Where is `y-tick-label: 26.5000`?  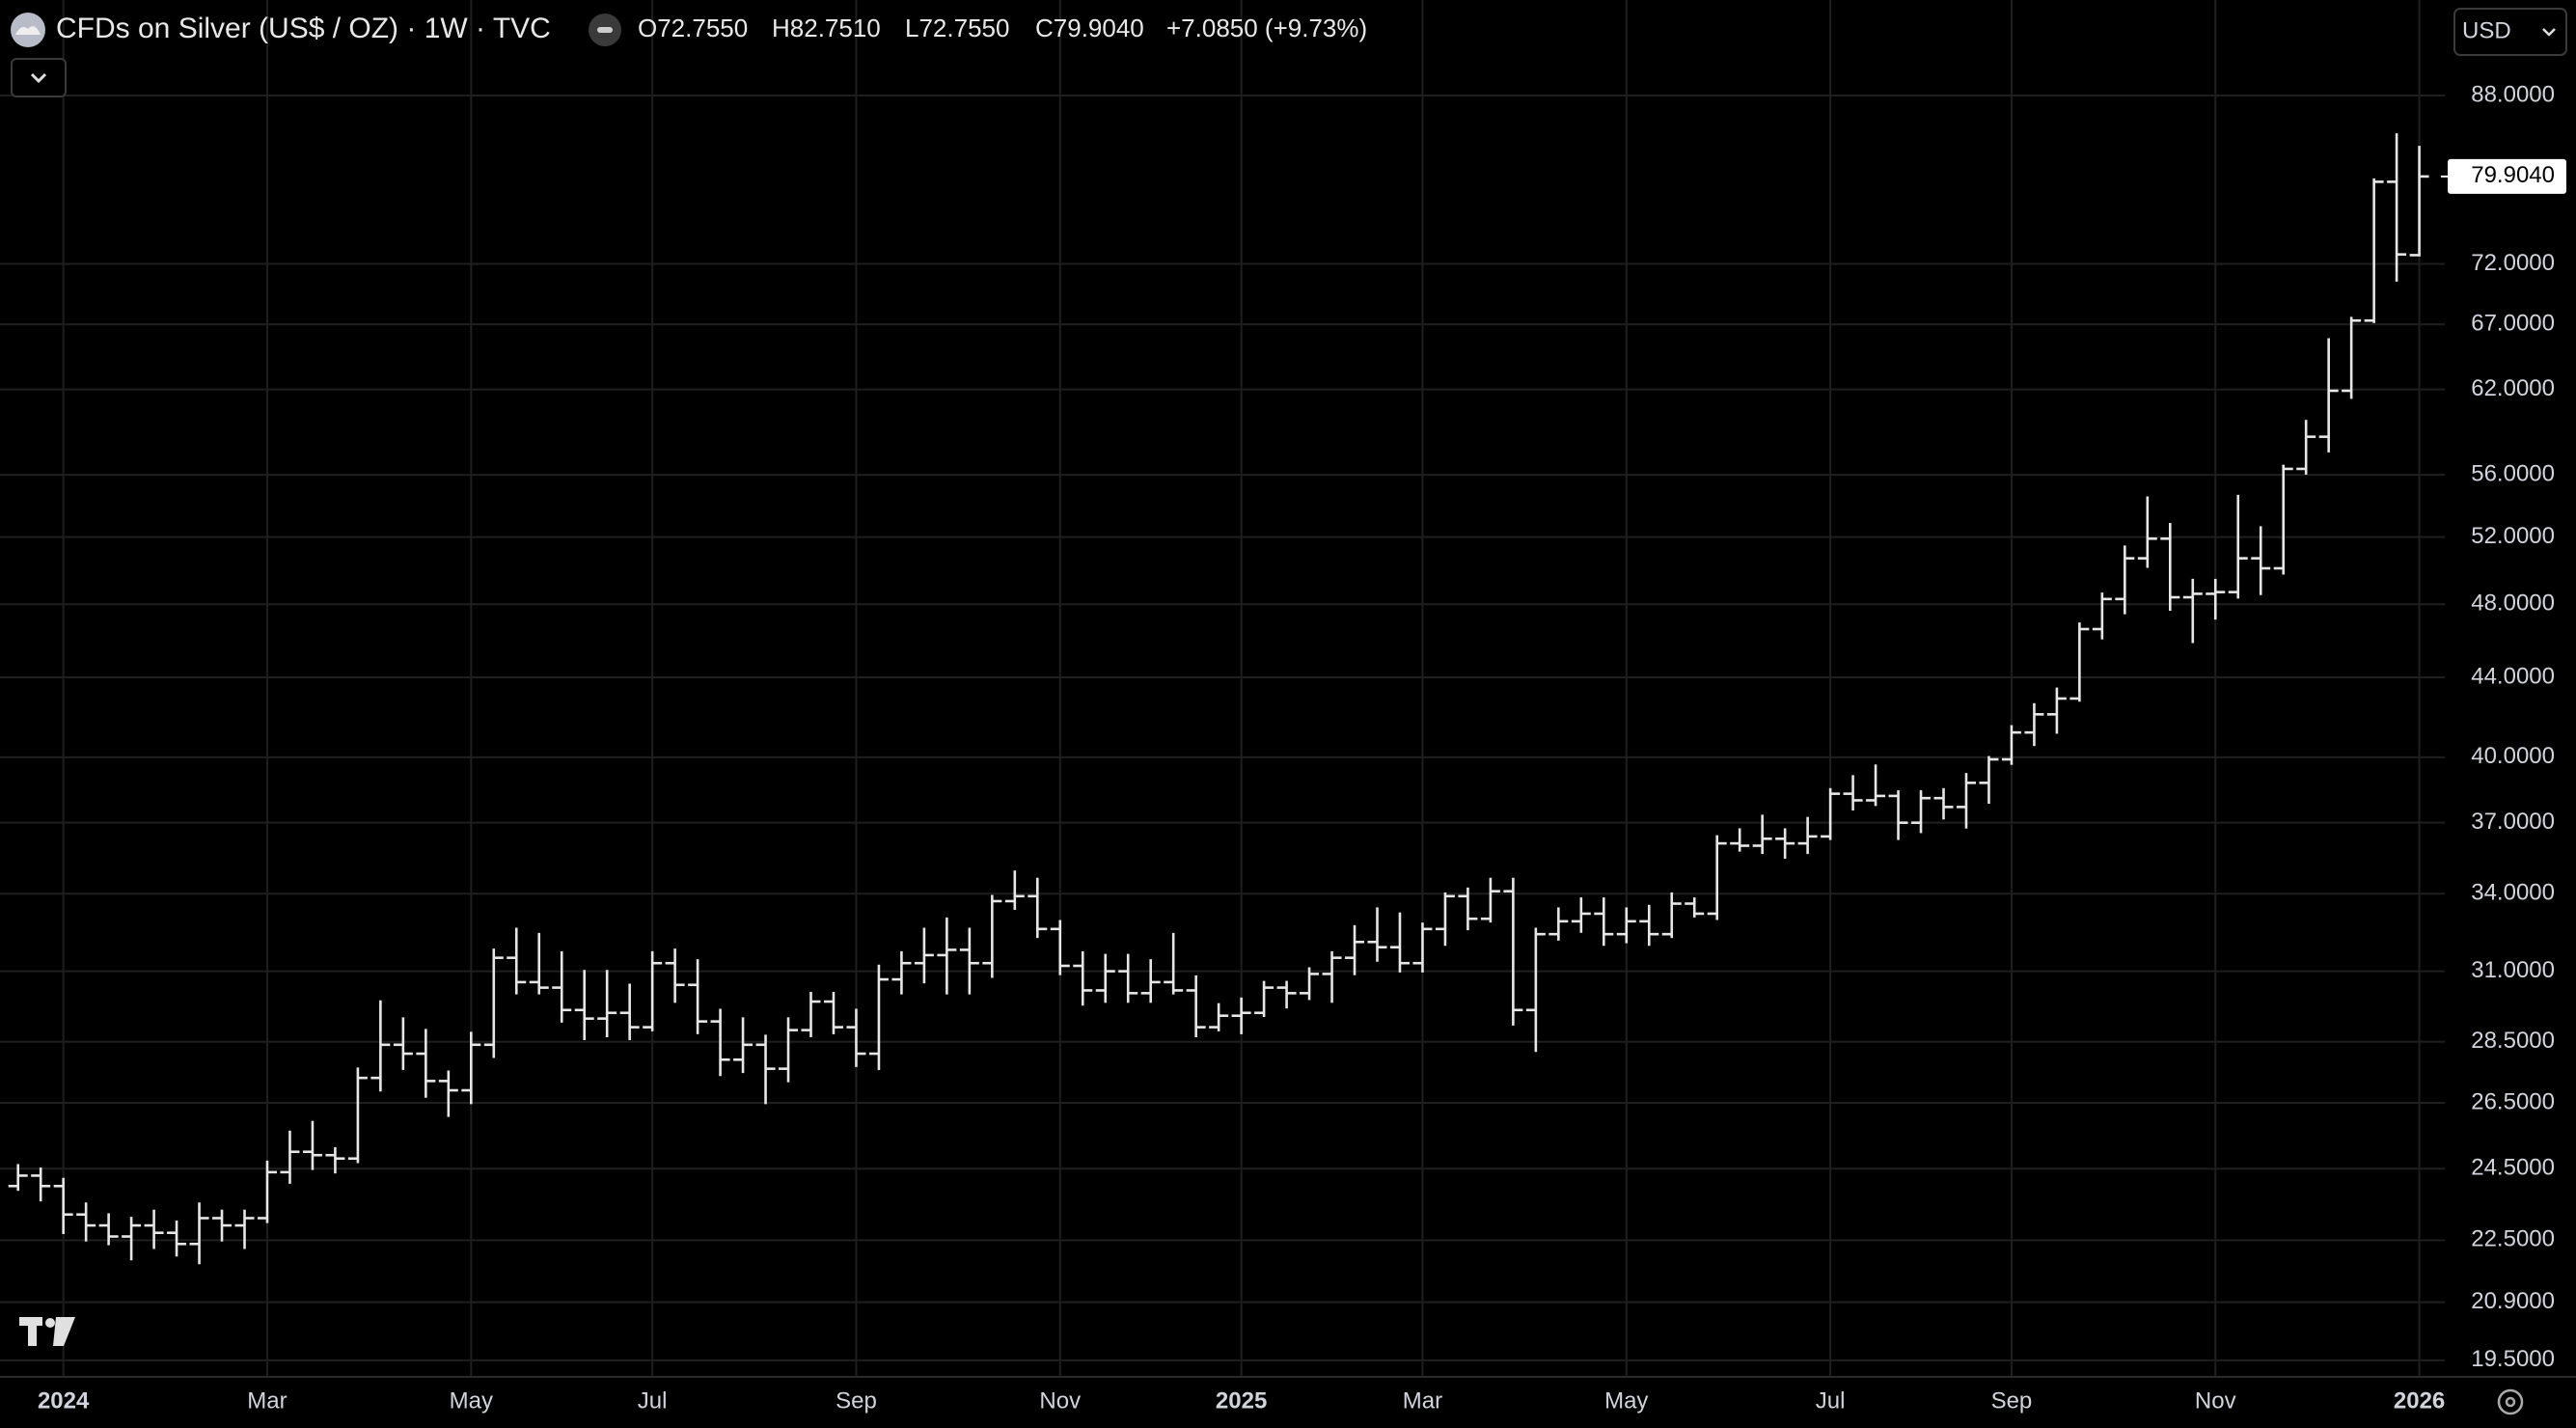 y-tick-label: 26.5000 is located at coordinates (2513, 1101).